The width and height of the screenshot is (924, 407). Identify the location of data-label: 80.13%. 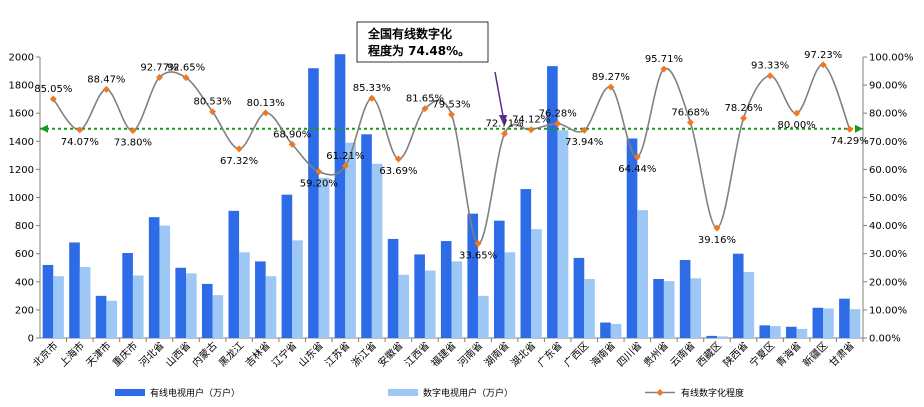
(266, 103).